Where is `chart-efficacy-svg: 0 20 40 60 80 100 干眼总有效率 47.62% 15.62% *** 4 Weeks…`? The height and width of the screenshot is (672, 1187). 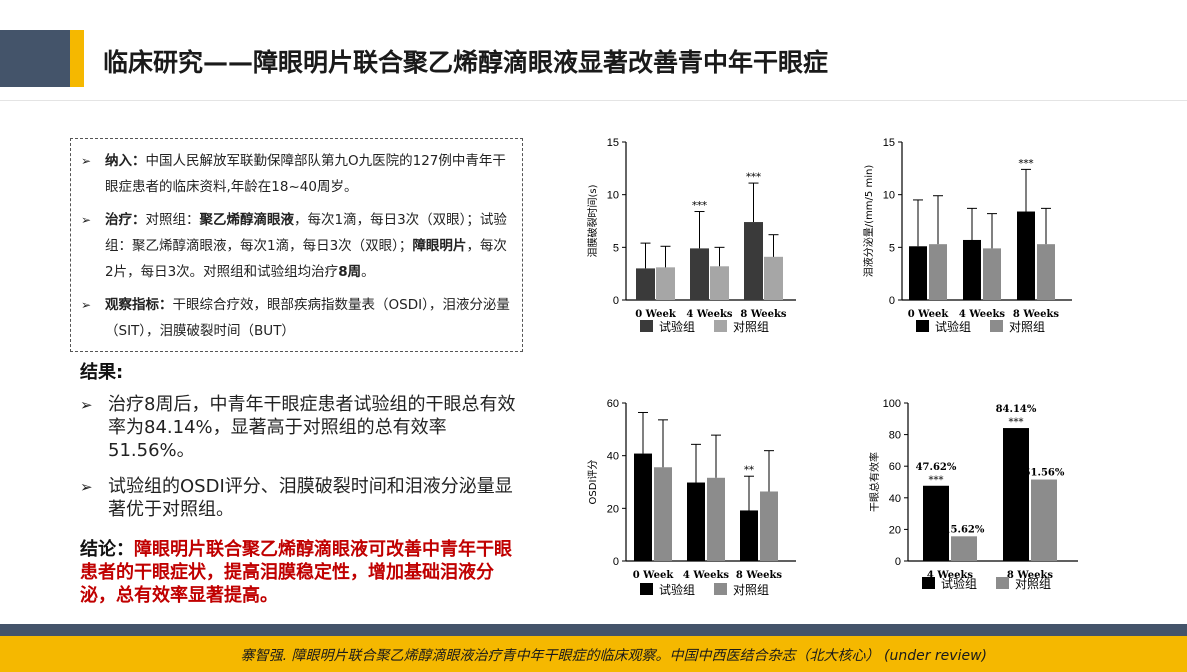 chart-efficacy-svg: 0 20 40 60 80 100 干眼总有效率 47.62% 15.62% *** 4 Weeks… is located at coordinates (973, 494).